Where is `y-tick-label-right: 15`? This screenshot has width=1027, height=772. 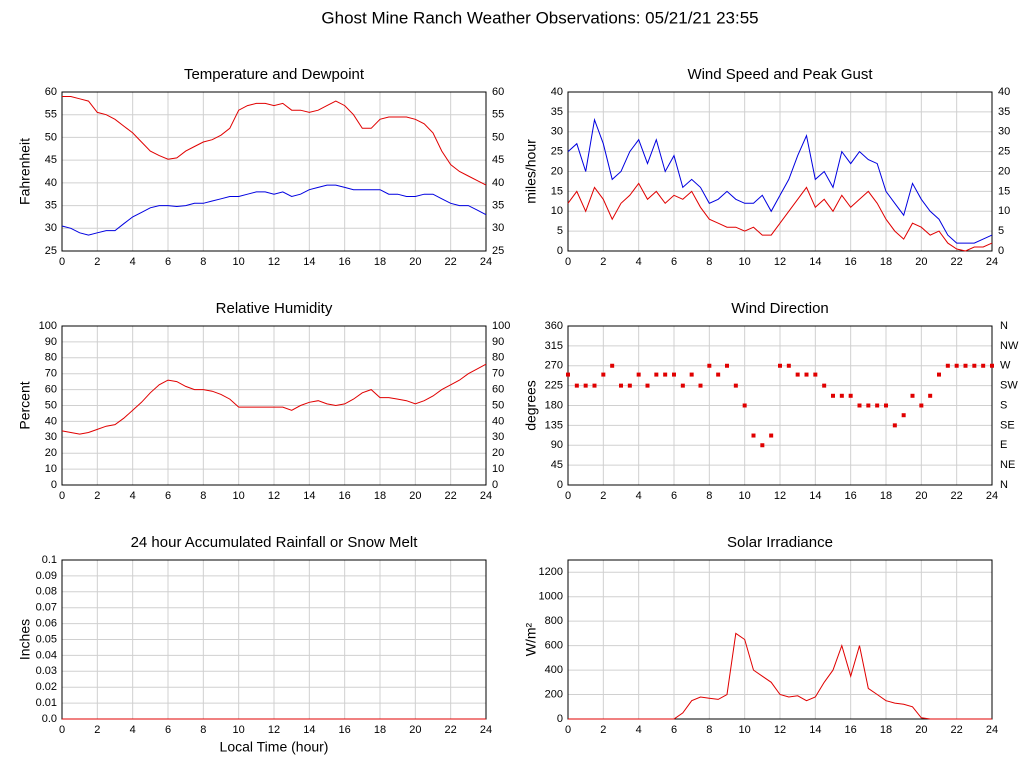
y-tick-label-right: 15 is located at coordinates (1004, 191).